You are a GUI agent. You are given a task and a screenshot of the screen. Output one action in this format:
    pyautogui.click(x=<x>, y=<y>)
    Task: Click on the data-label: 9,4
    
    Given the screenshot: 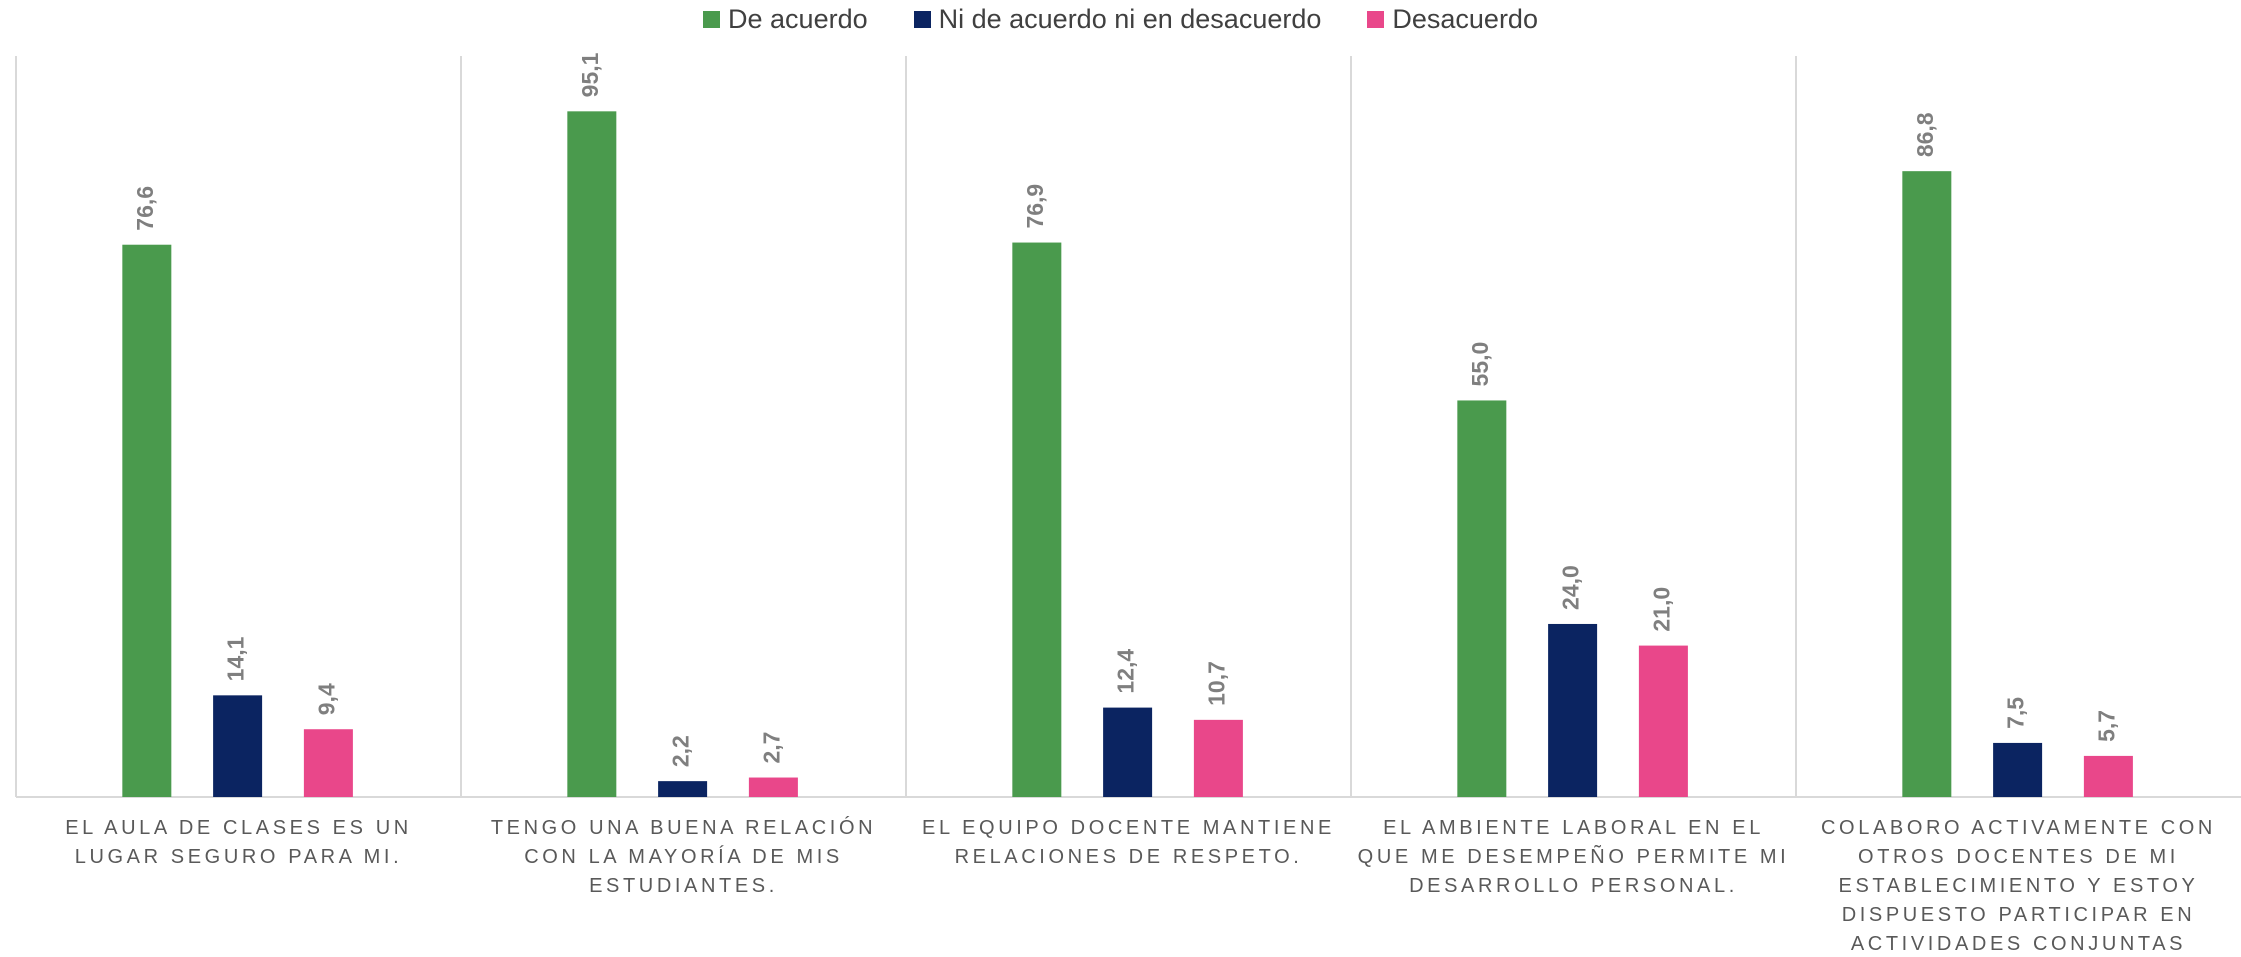 What is the action you would take?
    pyautogui.click(x=326, y=699)
    